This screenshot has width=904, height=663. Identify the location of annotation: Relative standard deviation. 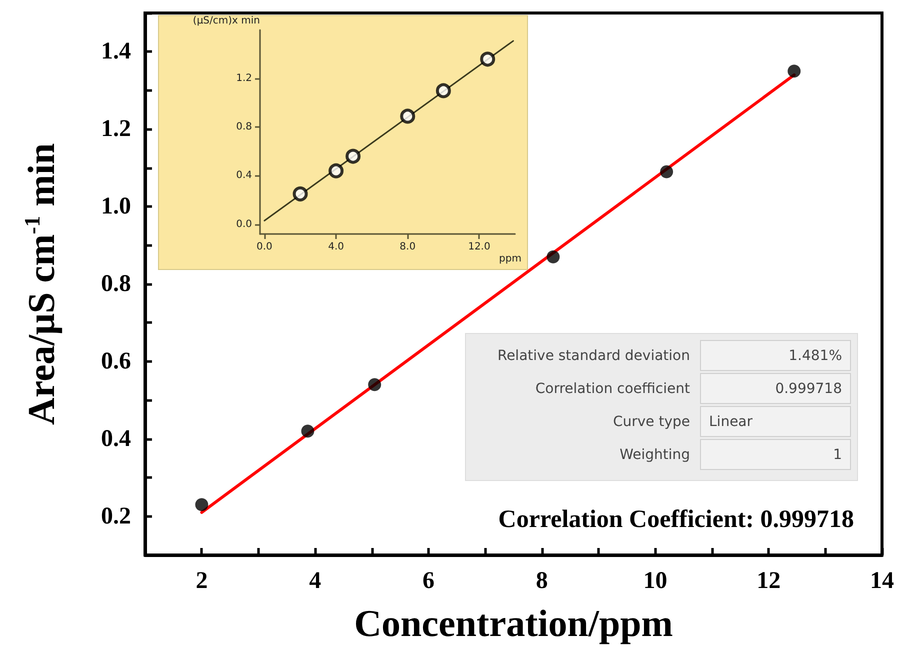
(593, 356).